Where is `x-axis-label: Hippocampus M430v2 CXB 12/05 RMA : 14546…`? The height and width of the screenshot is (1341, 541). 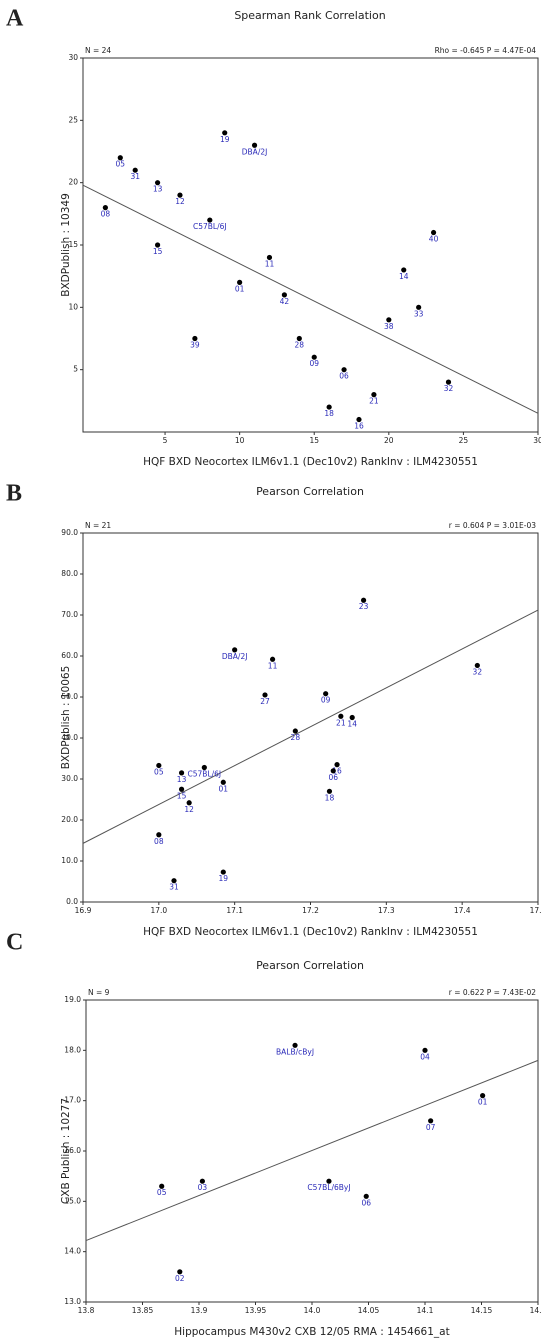 x-axis-label: Hippocampus M430v2 CXB 12/05 RMA : 14546… is located at coordinates (311, 1332).